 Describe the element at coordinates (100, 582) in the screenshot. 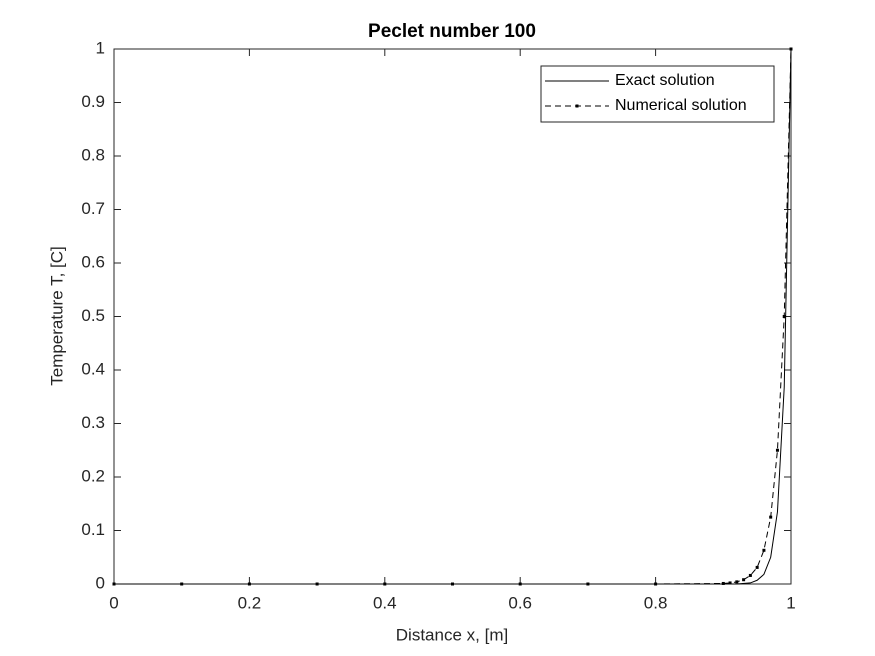

I see `y-tick-label: 0` at that location.